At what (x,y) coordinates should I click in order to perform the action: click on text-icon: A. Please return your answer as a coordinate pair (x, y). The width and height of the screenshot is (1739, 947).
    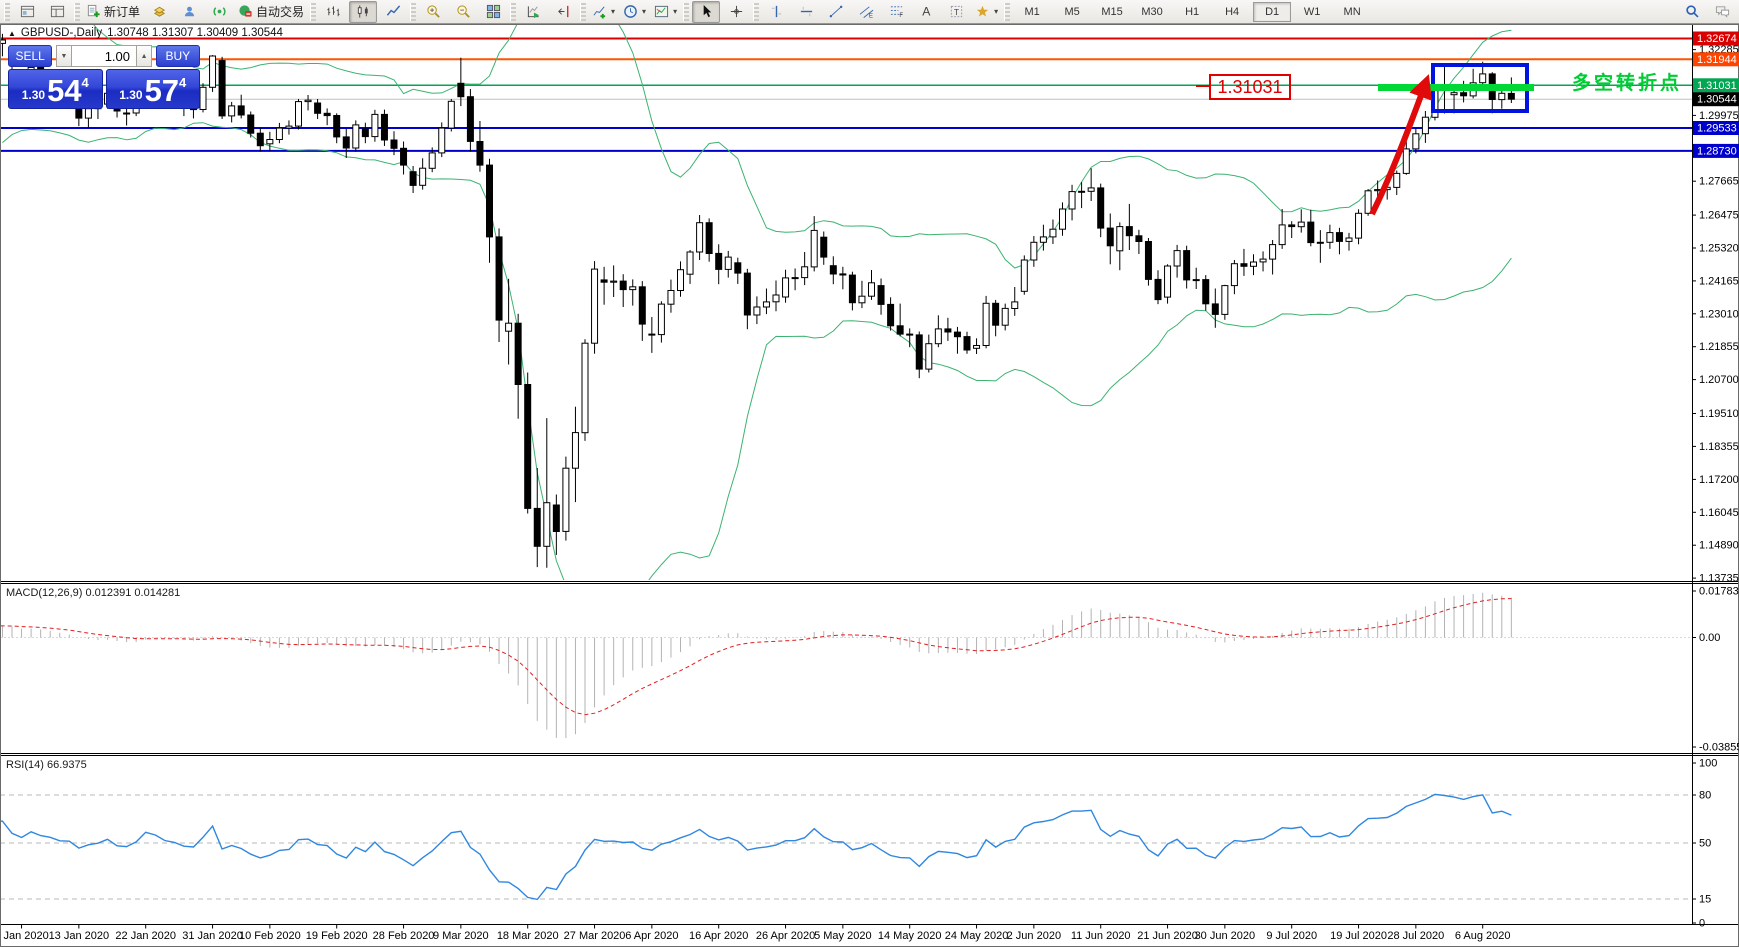
    Looking at the image, I should click on (926, 12).